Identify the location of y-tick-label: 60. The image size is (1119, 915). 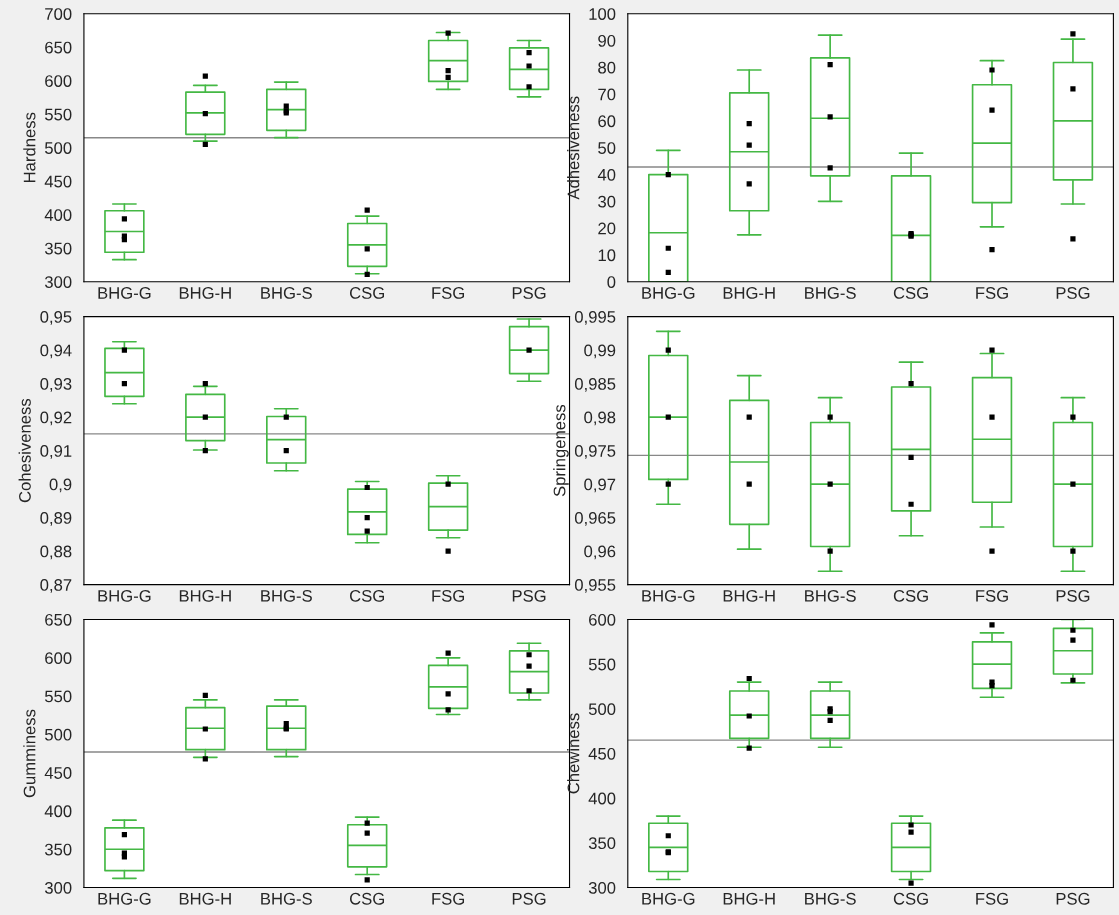
(607, 121).